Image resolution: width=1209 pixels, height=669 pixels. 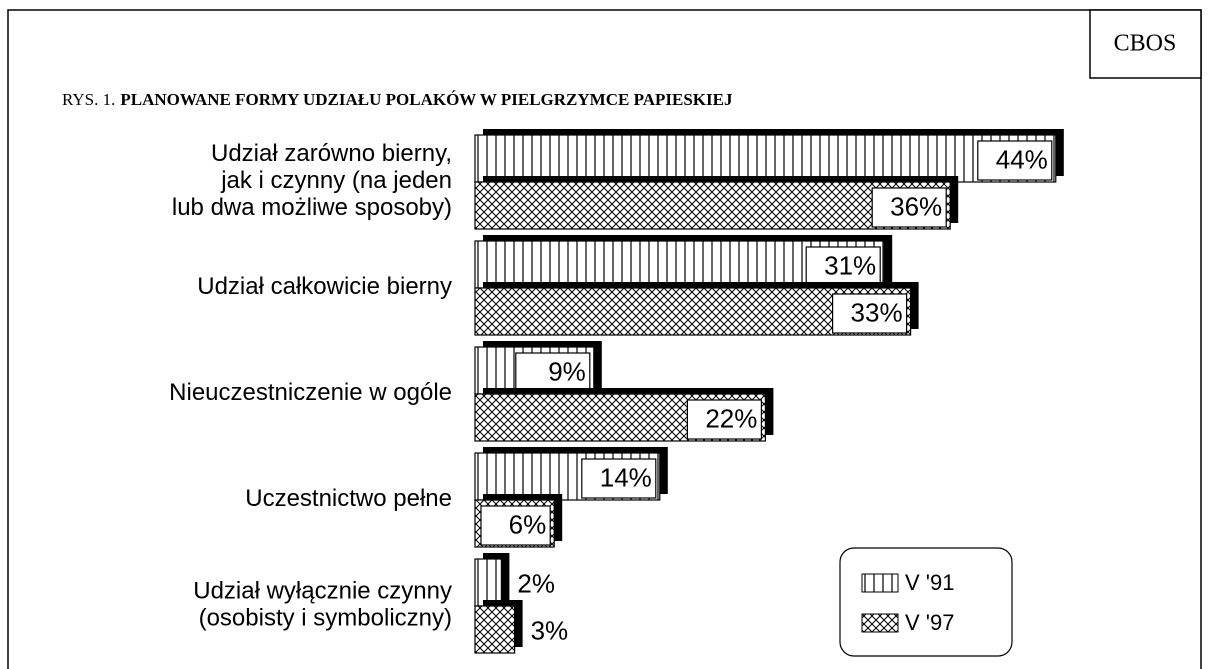 I want to click on category-label: Nieuczestniczenie w ogóle, so click(x=310, y=392).